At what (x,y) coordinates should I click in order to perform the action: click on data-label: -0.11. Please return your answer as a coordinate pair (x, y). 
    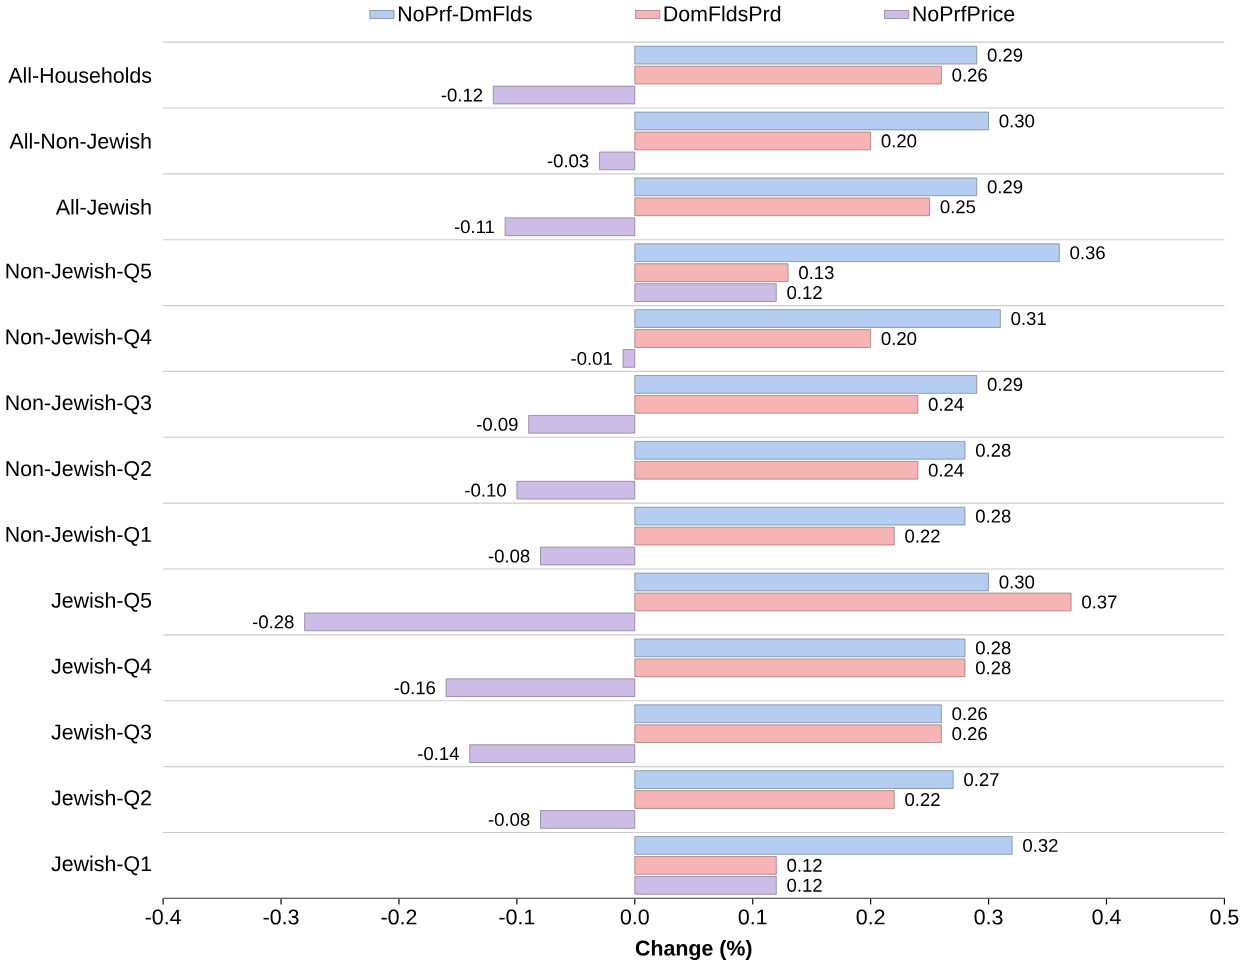
    Looking at the image, I should click on (474, 227).